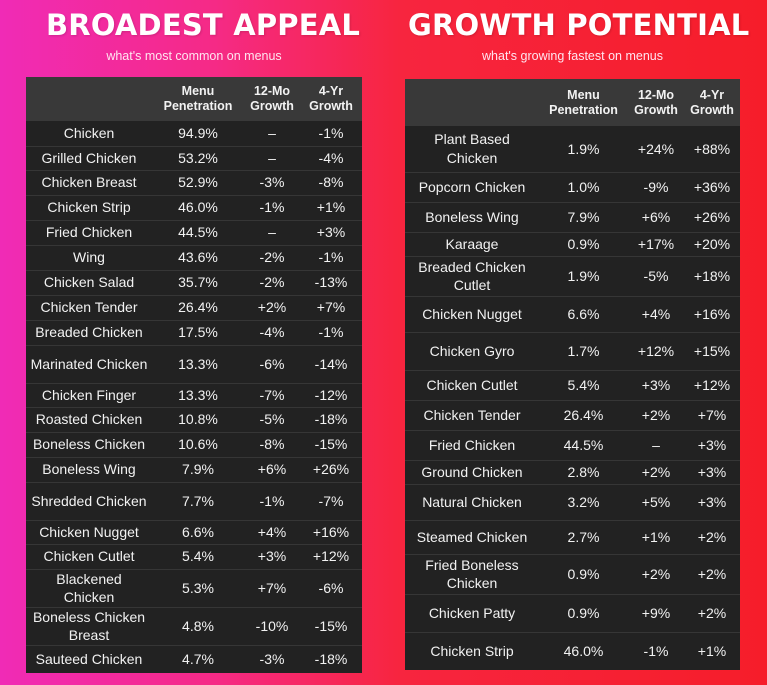 The height and width of the screenshot is (685, 767). What do you see at coordinates (89, 257) in the screenshot?
I see `item-name-cell: Wing` at bounding box center [89, 257].